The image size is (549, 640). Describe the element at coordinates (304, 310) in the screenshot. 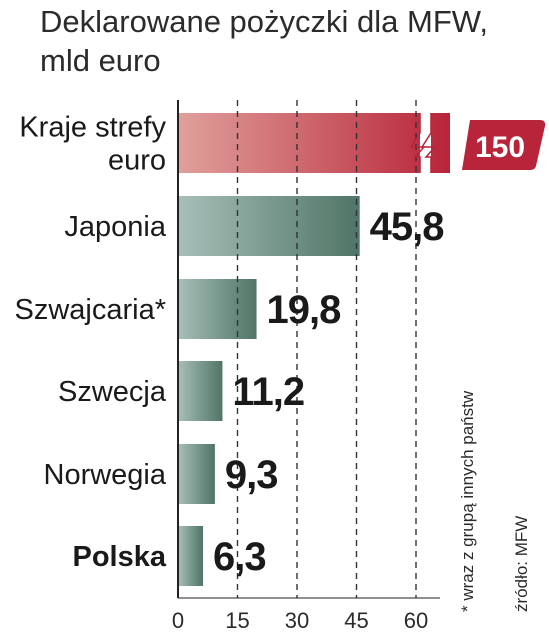

I see `value-label-szwajcaria: 19,8` at that location.